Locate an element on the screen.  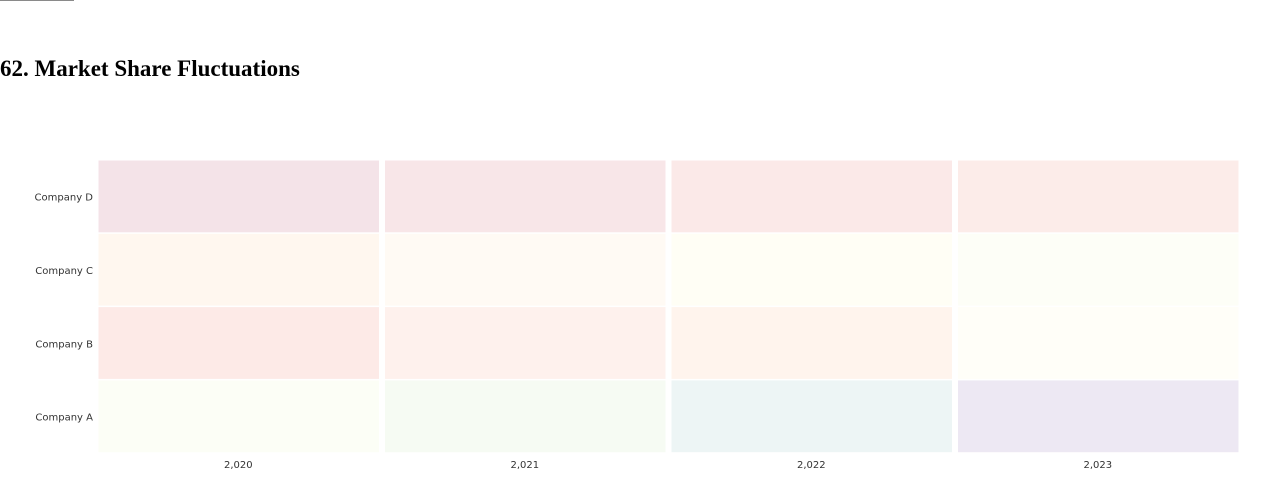
y-tick-label: Company D is located at coordinates (64, 198).